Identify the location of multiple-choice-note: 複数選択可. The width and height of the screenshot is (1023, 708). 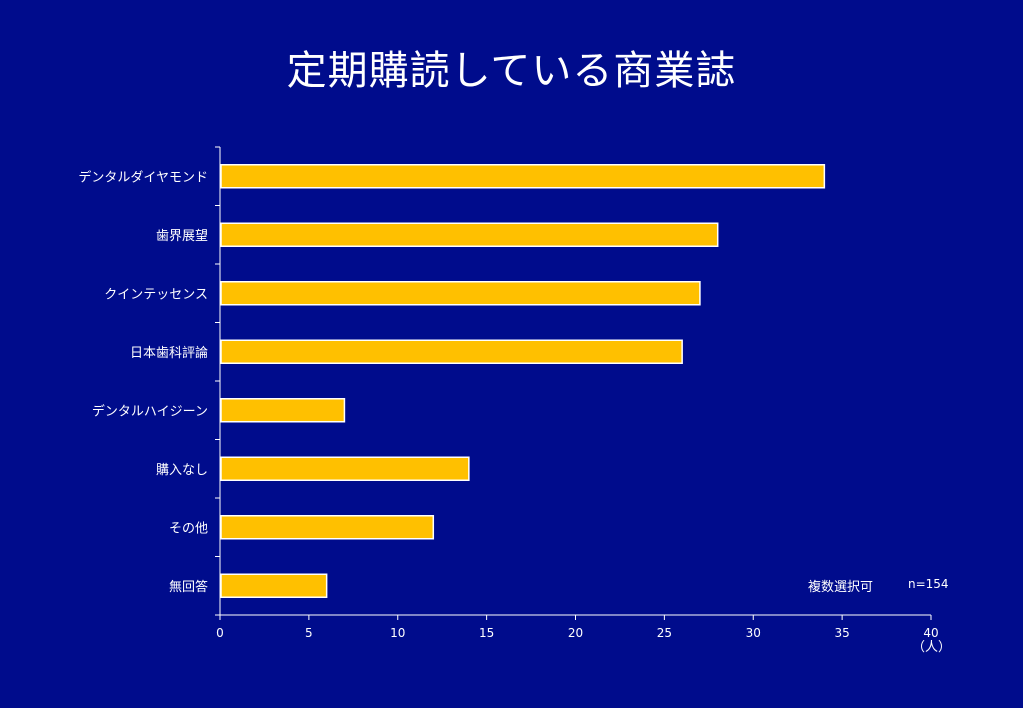
(841, 587).